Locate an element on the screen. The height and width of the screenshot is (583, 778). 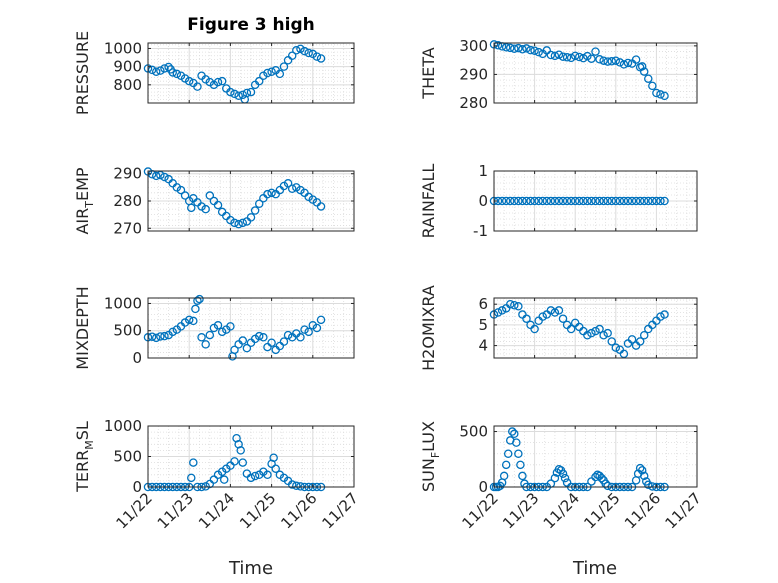
subplot-mixdepth: 0 500 1000 MIXDEPTH is located at coordinates (214, 328).